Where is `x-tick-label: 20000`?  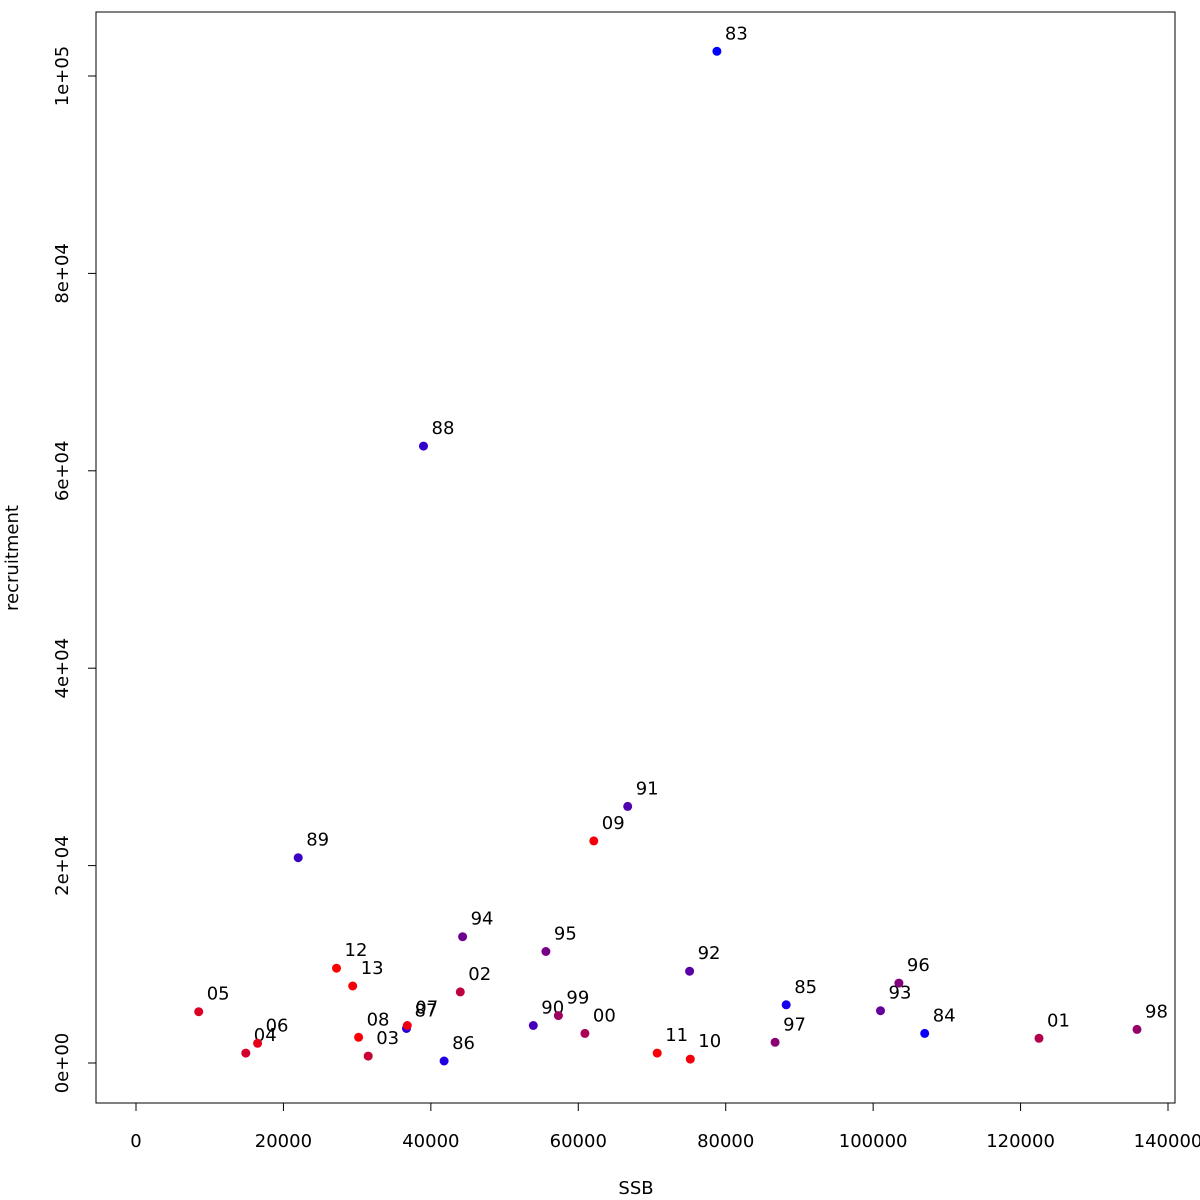
x-tick-label: 20000 is located at coordinates (283, 1141).